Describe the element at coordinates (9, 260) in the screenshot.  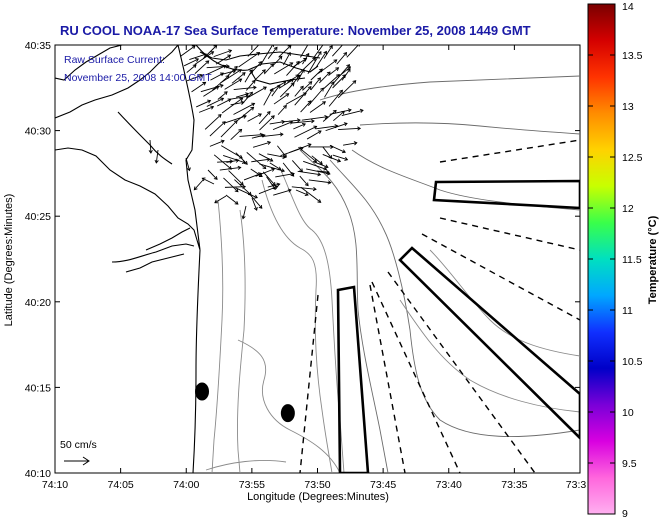
I see `y-axis-label: Latitude (Degrees:Minutes)` at that location.